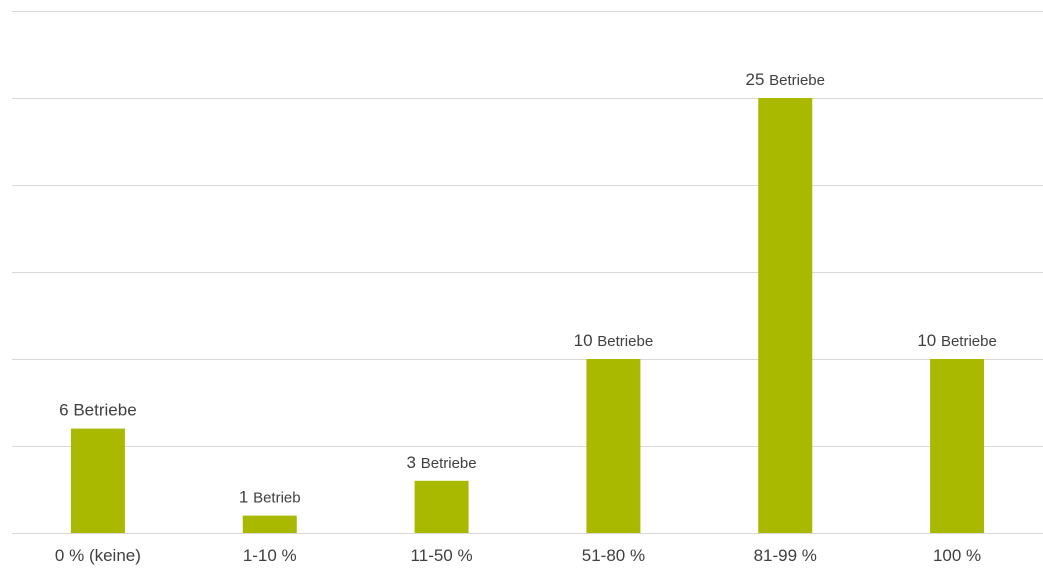 This screenshot has height=570, width=1043. I want to click on x-tick-label: 1-10 %, so click(270, 555).